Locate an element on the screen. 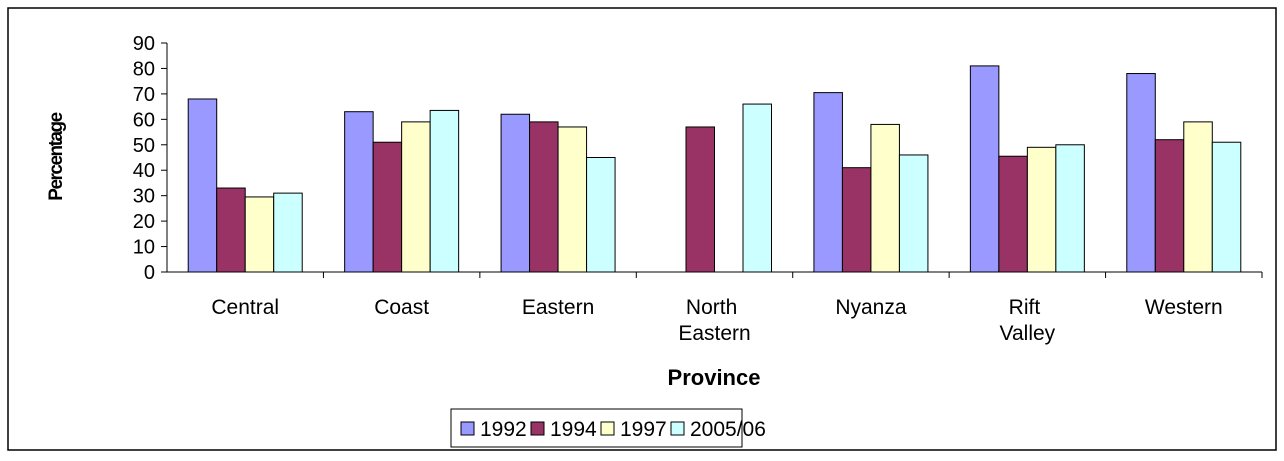 The image size is (1284, 461). y-tick-label: 60 is located at coordinates (144, 120).